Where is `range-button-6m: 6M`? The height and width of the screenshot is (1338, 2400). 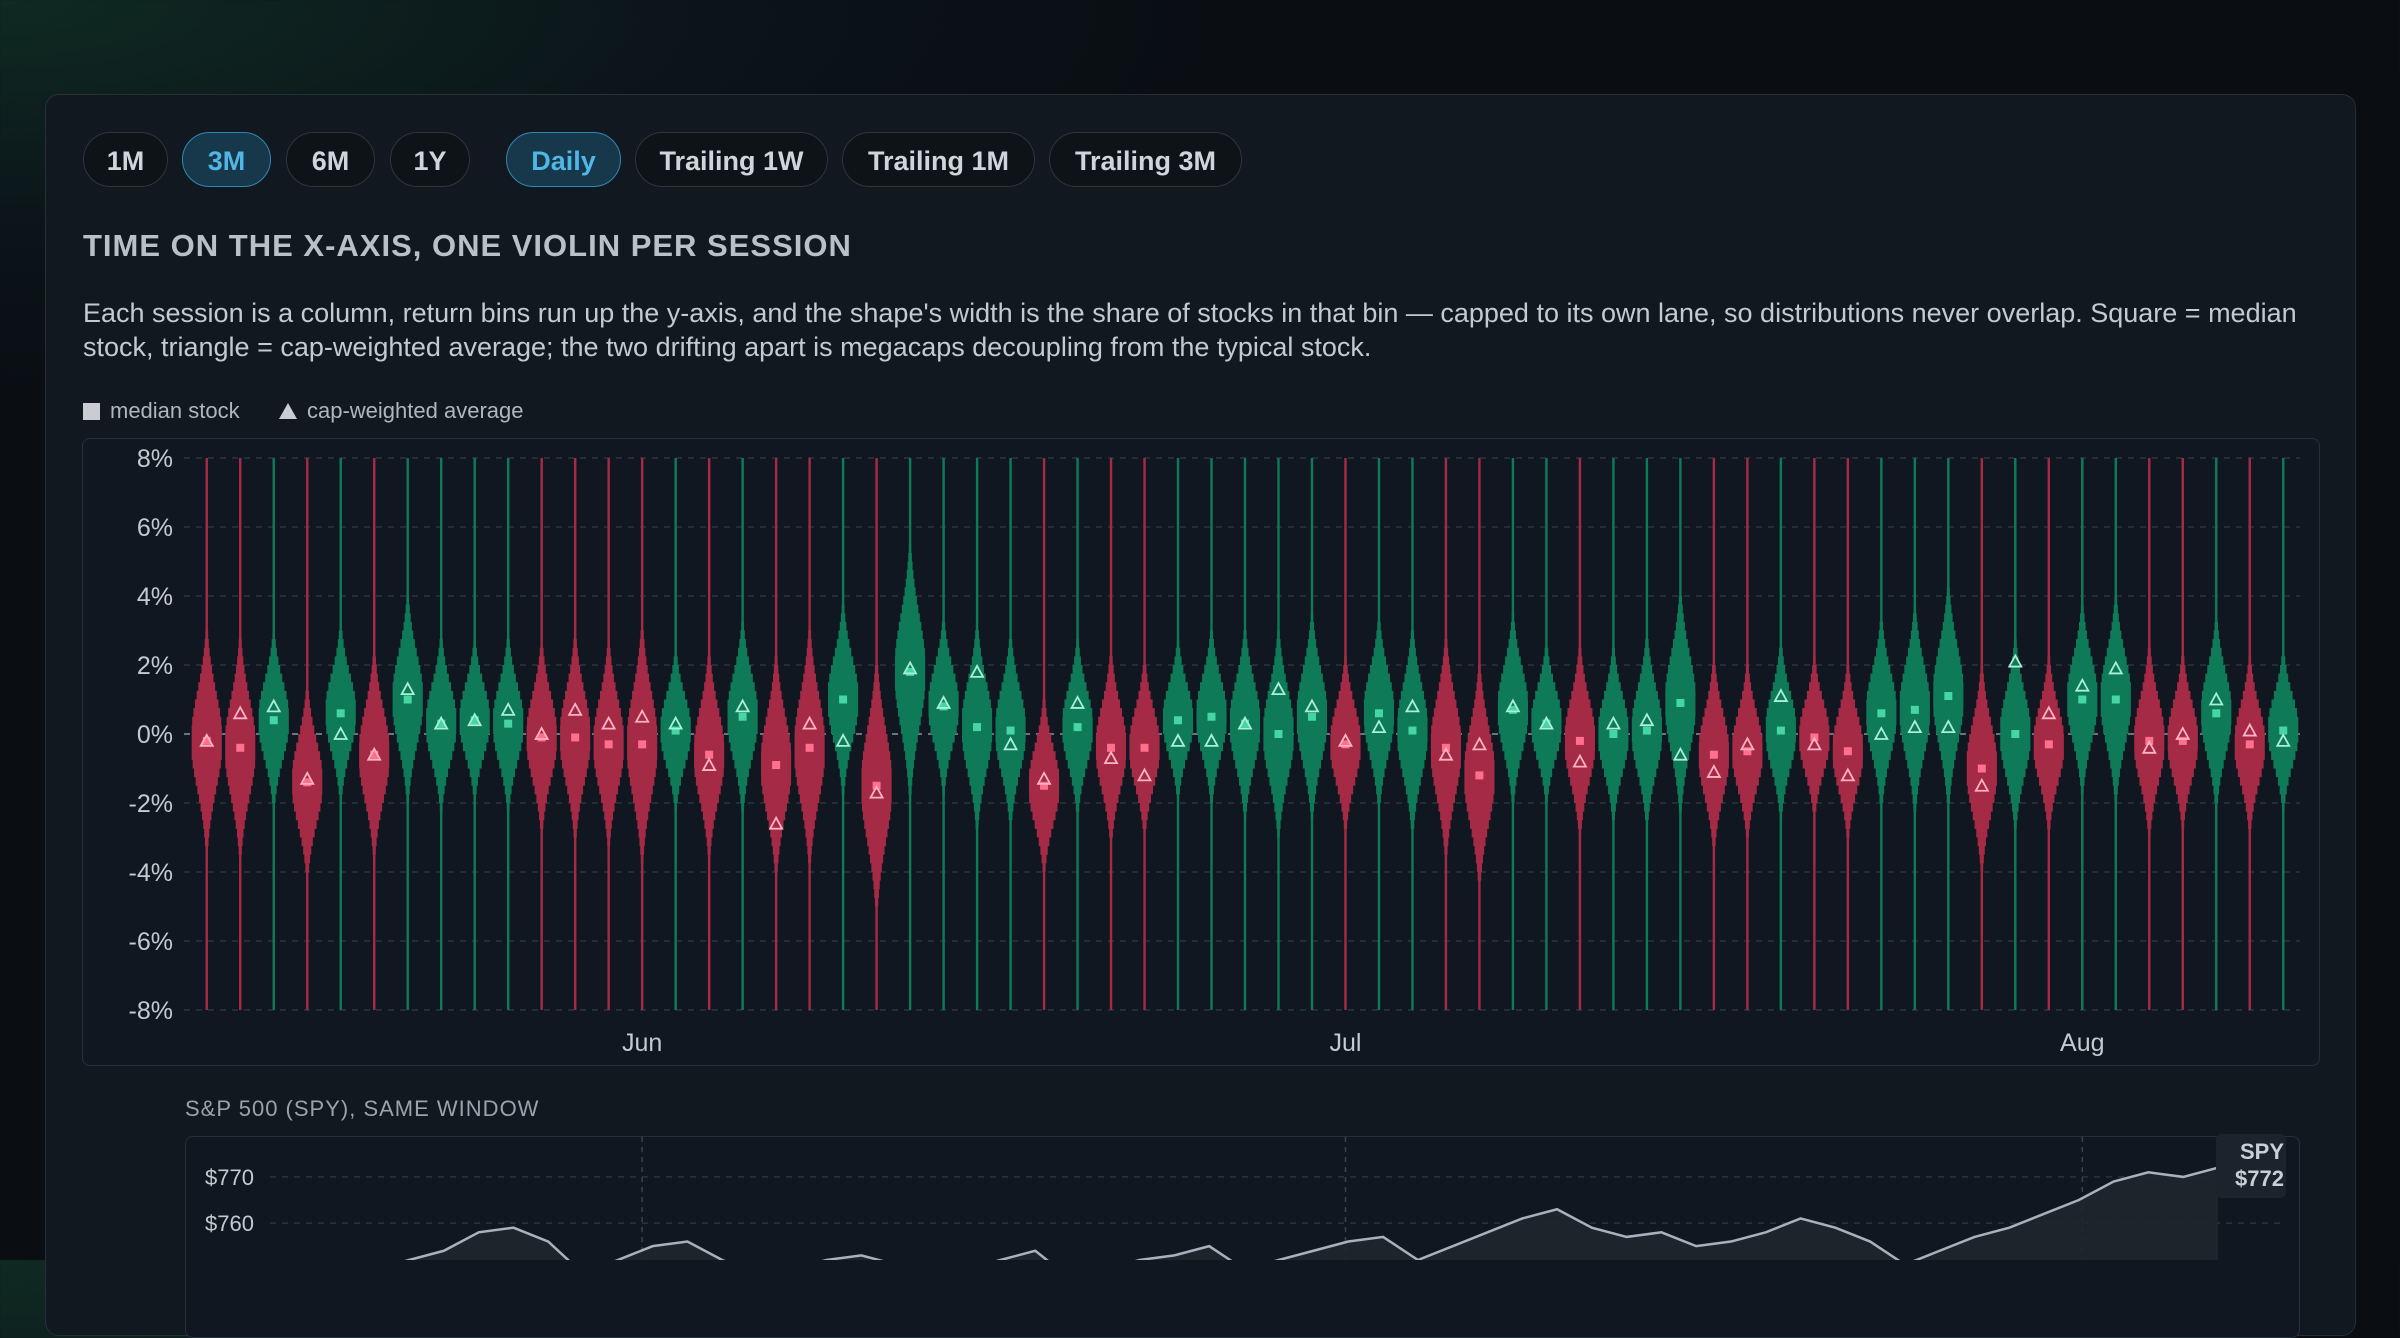 range-button-6m: 6M is located at coordinates (330, 159).